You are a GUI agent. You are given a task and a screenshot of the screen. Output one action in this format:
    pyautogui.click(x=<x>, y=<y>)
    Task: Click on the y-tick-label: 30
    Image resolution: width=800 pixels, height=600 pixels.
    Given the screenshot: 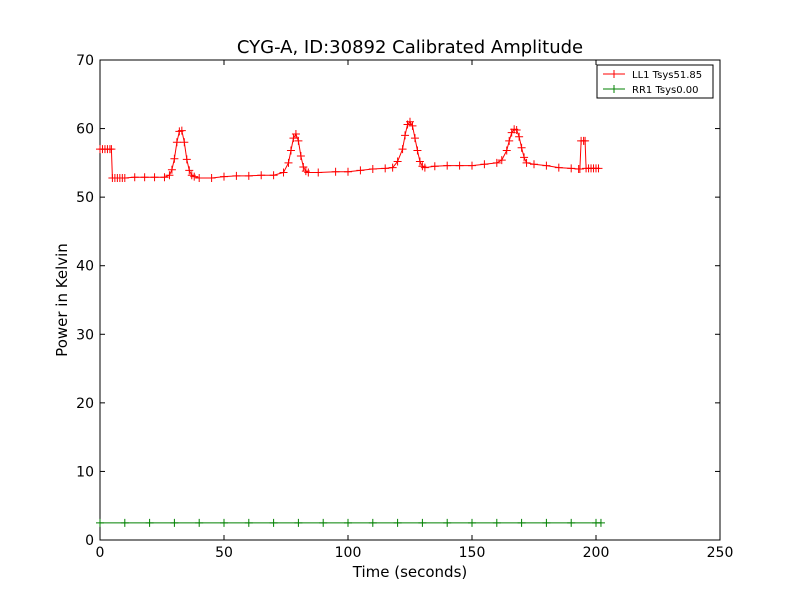 What is the action you would take?
    pyautogui.click(x=85, y=335)
    